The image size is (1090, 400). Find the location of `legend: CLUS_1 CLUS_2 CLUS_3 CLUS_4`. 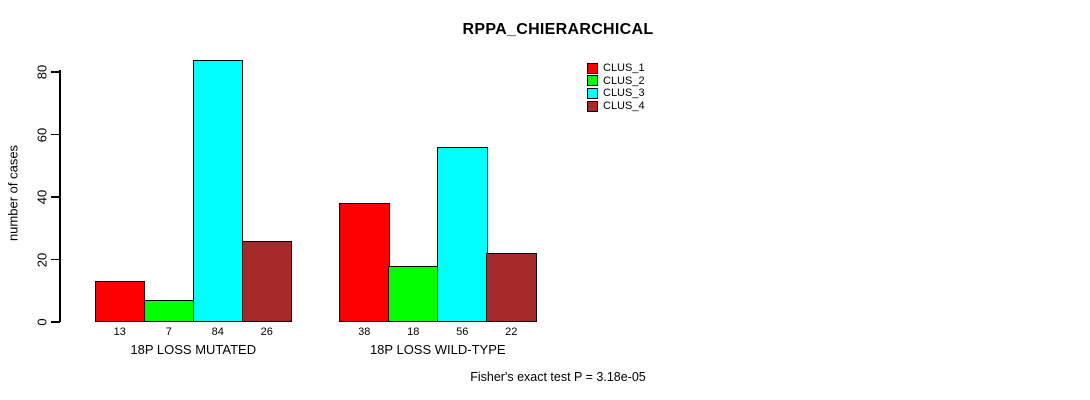

legend: CLUS_1 CLUS_2 CLUS_3 CLUS_4 is located at coordinates (616, 87).